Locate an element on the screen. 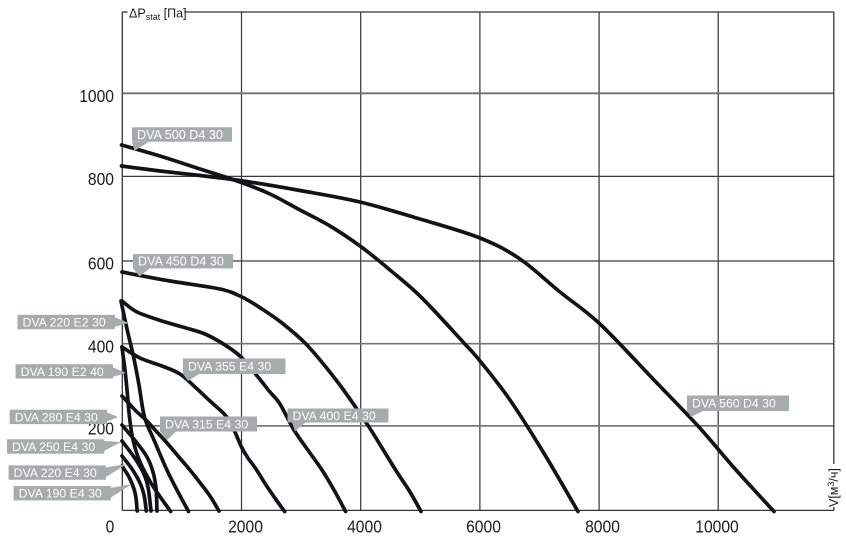  svg-text: DVA 400 E4 30 is located at coordinates (334, 416).